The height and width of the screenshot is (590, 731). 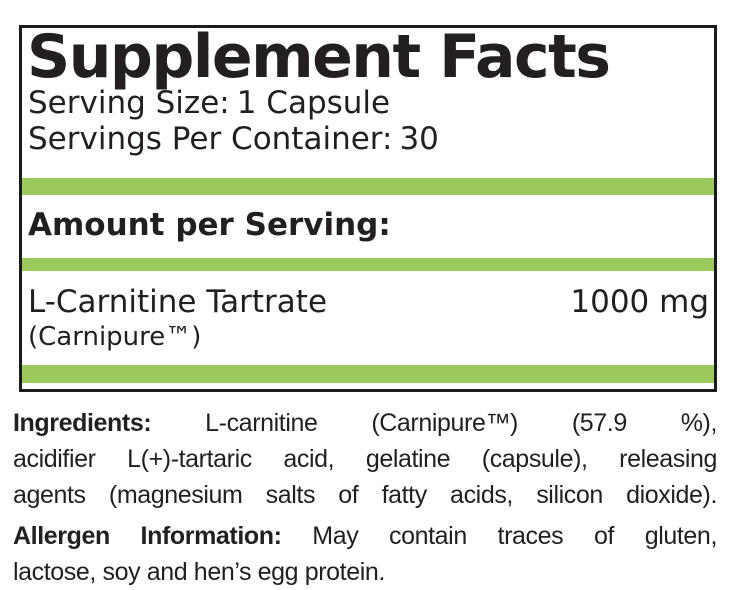 What do you see at coordinates (178, 302) in the screenshot?
I see `ingredient-name: L-Carnitine Tartrate` at bounding box center [178, 302].